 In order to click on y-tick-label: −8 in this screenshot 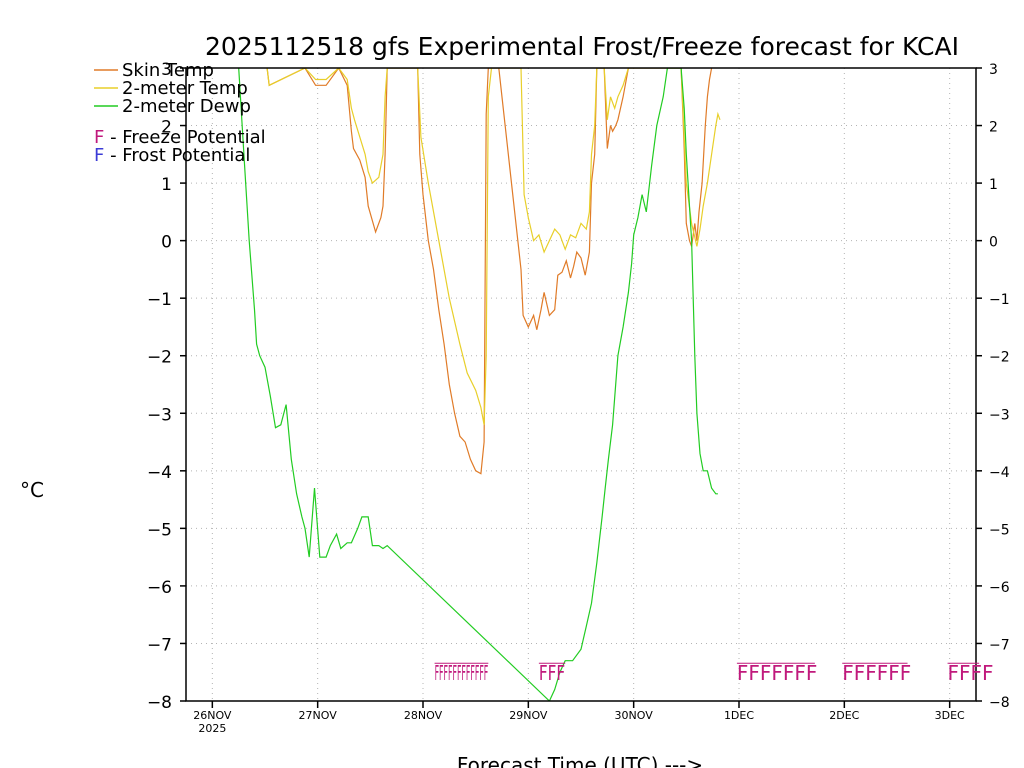, I will do `click(159, 703)`.